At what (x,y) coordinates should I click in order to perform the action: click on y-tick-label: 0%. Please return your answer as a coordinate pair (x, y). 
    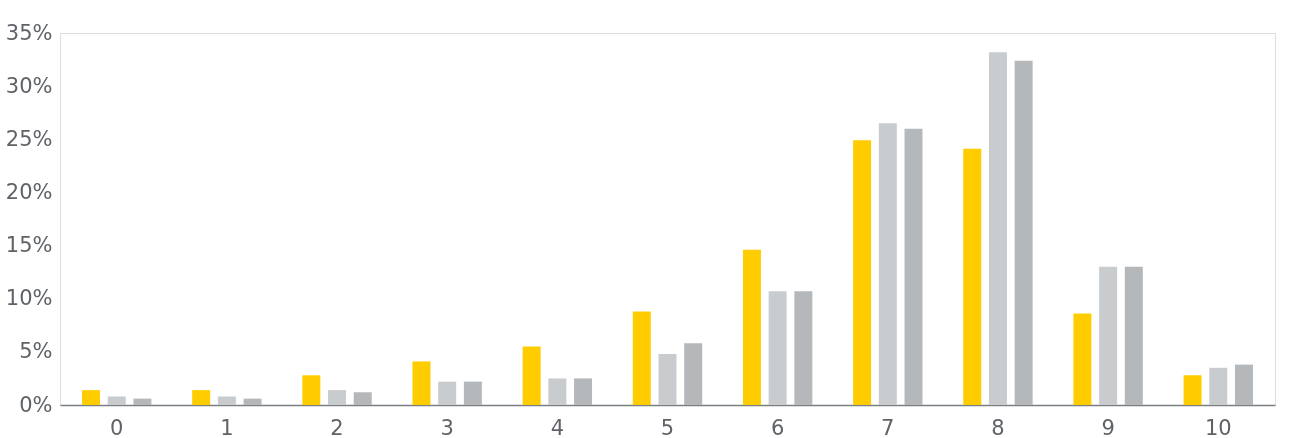
    Looking at the image, I should click on (36, 404).